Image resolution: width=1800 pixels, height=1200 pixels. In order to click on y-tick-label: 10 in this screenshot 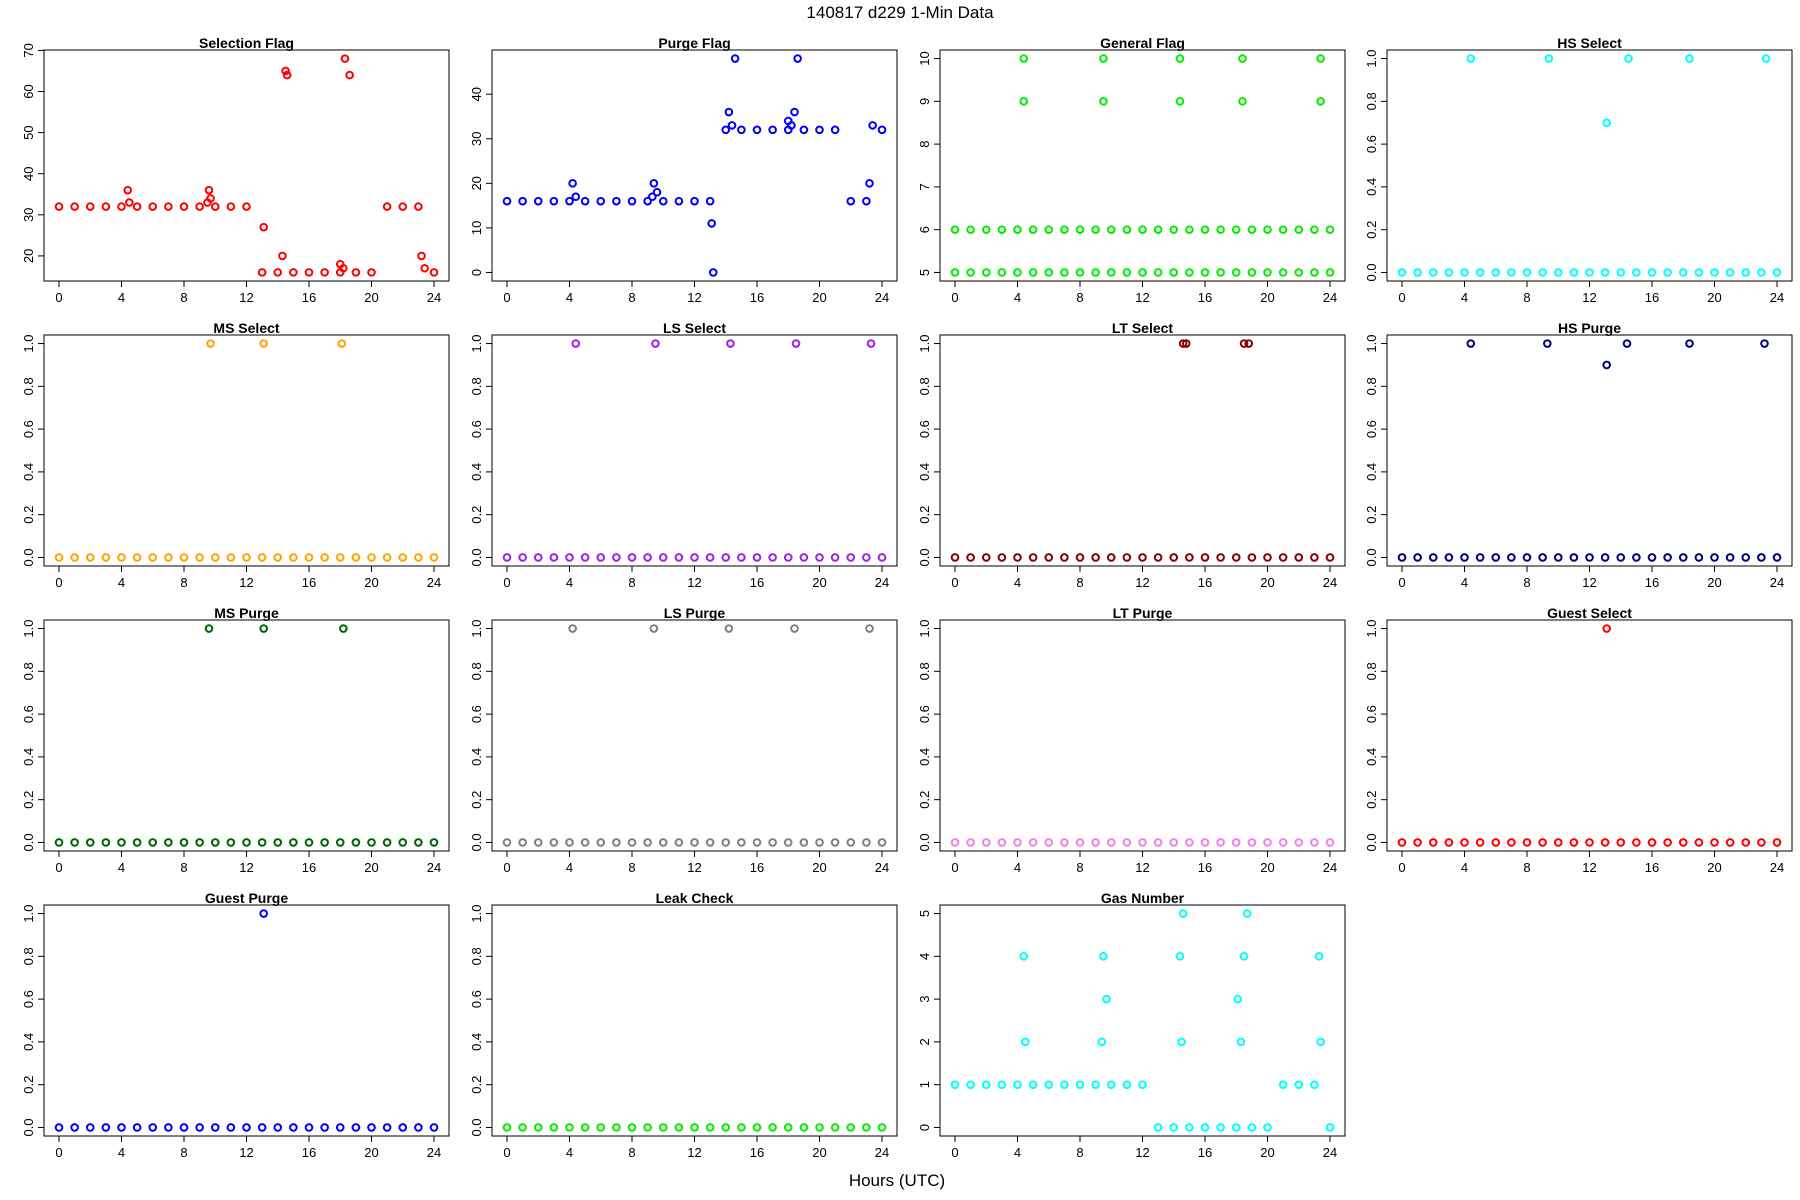, I will do `click(924, 58)`.